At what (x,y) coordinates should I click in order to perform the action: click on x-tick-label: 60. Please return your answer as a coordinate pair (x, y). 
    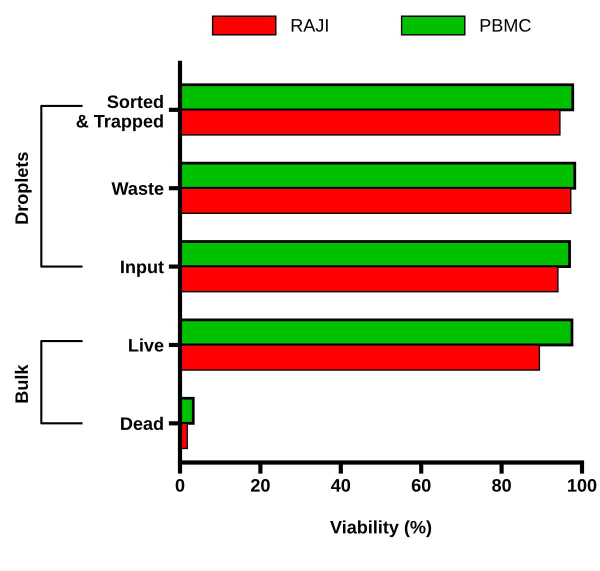
    Looking at the image, I should click on (421, 485).